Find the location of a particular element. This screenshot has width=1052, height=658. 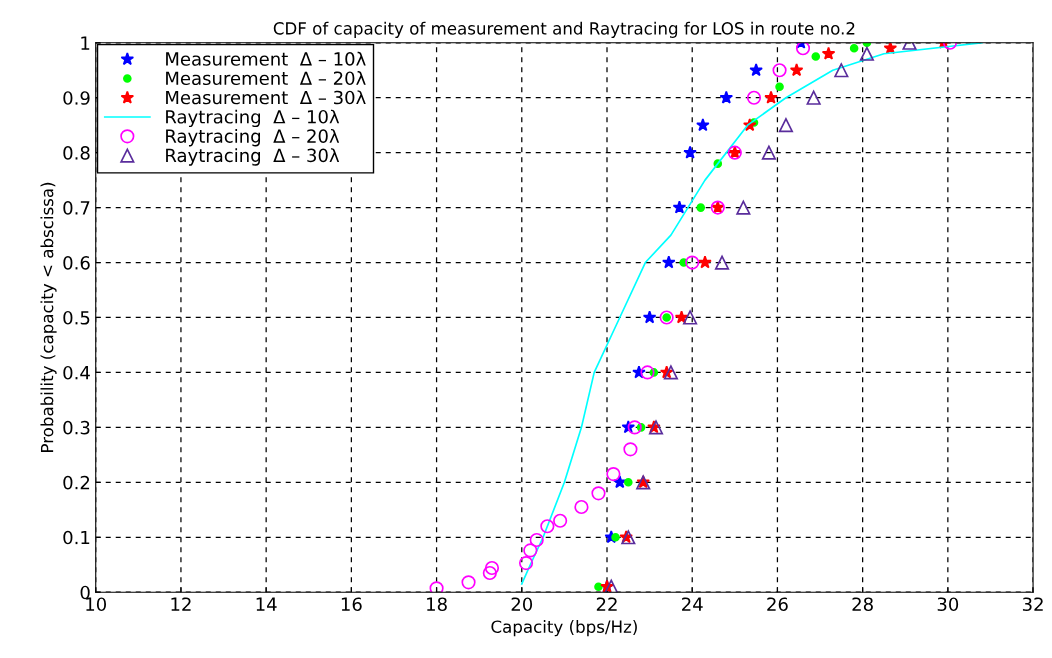

x-tick-label: 32 is located at coordinates (1032, 604).